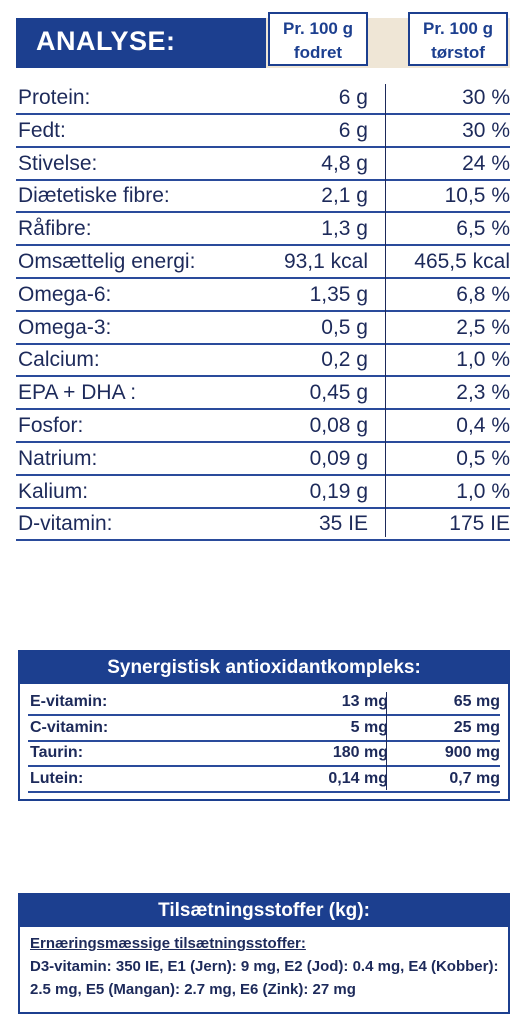  Describe the element at coordinates (476, 701) in the screenshot. I see `value-dry: 65 mg` at that location.